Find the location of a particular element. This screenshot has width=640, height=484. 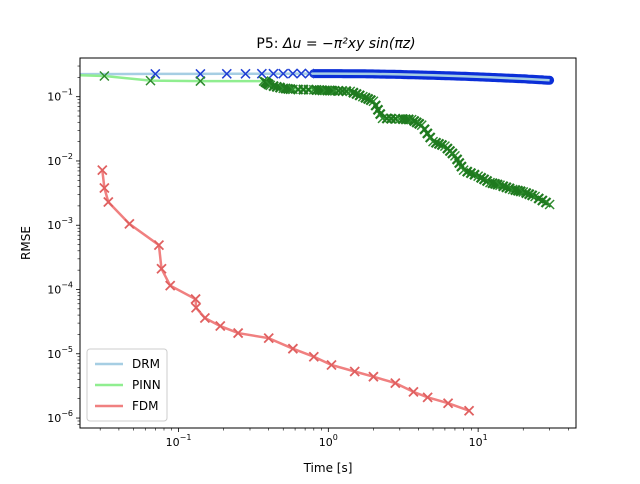

fdm-point-6-stroke-b is located at coordinates (170, 285).